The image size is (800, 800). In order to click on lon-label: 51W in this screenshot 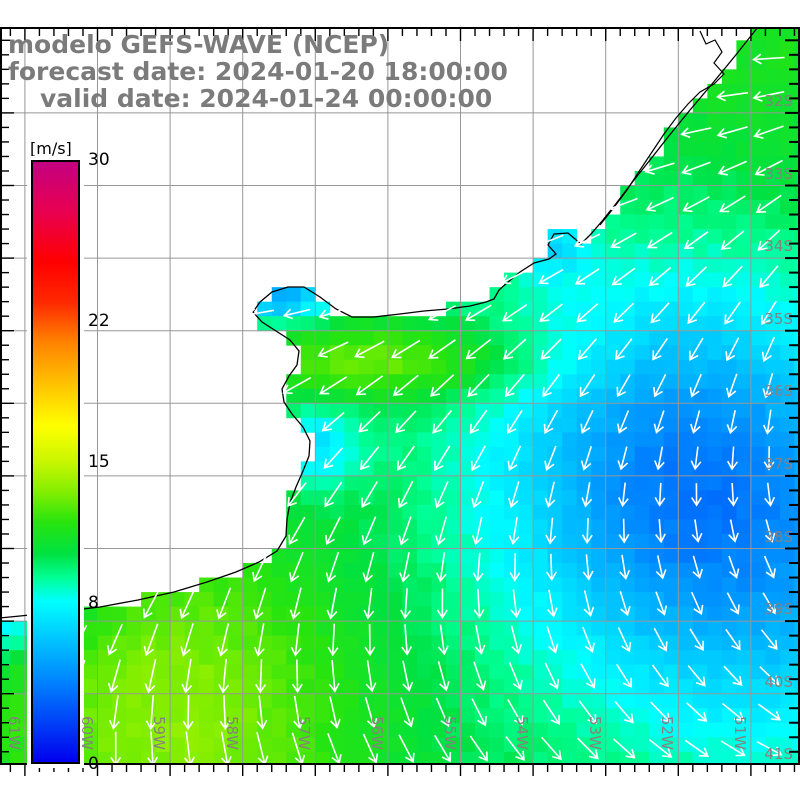, I will do `click(739, 733)`.